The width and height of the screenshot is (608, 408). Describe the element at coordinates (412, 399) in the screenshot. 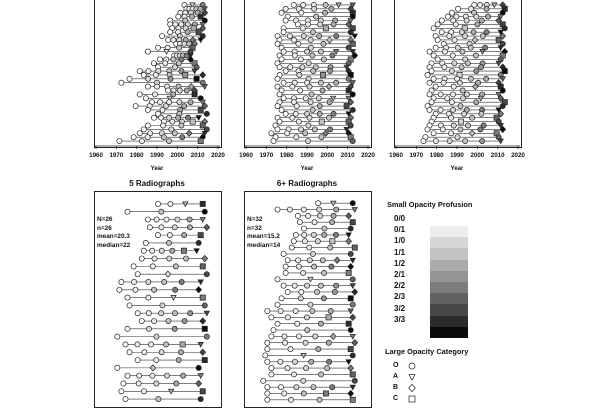

I see `square-icon` at that location.